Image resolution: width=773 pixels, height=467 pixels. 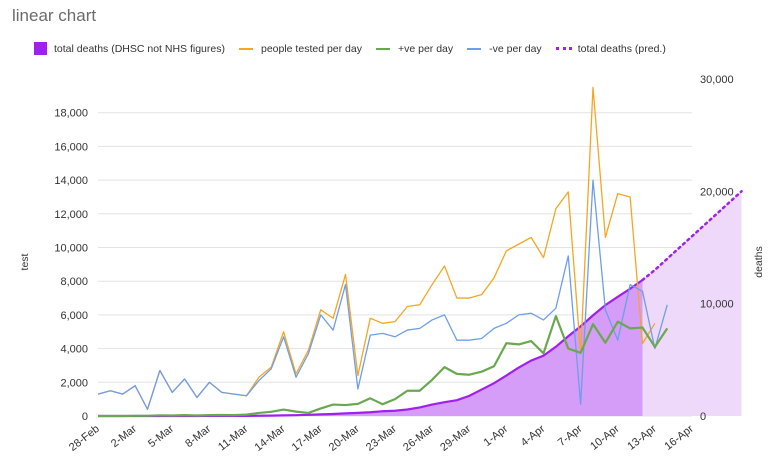 I want to click on x-tick-label: 13-Apr, so click(x=642, y=438).